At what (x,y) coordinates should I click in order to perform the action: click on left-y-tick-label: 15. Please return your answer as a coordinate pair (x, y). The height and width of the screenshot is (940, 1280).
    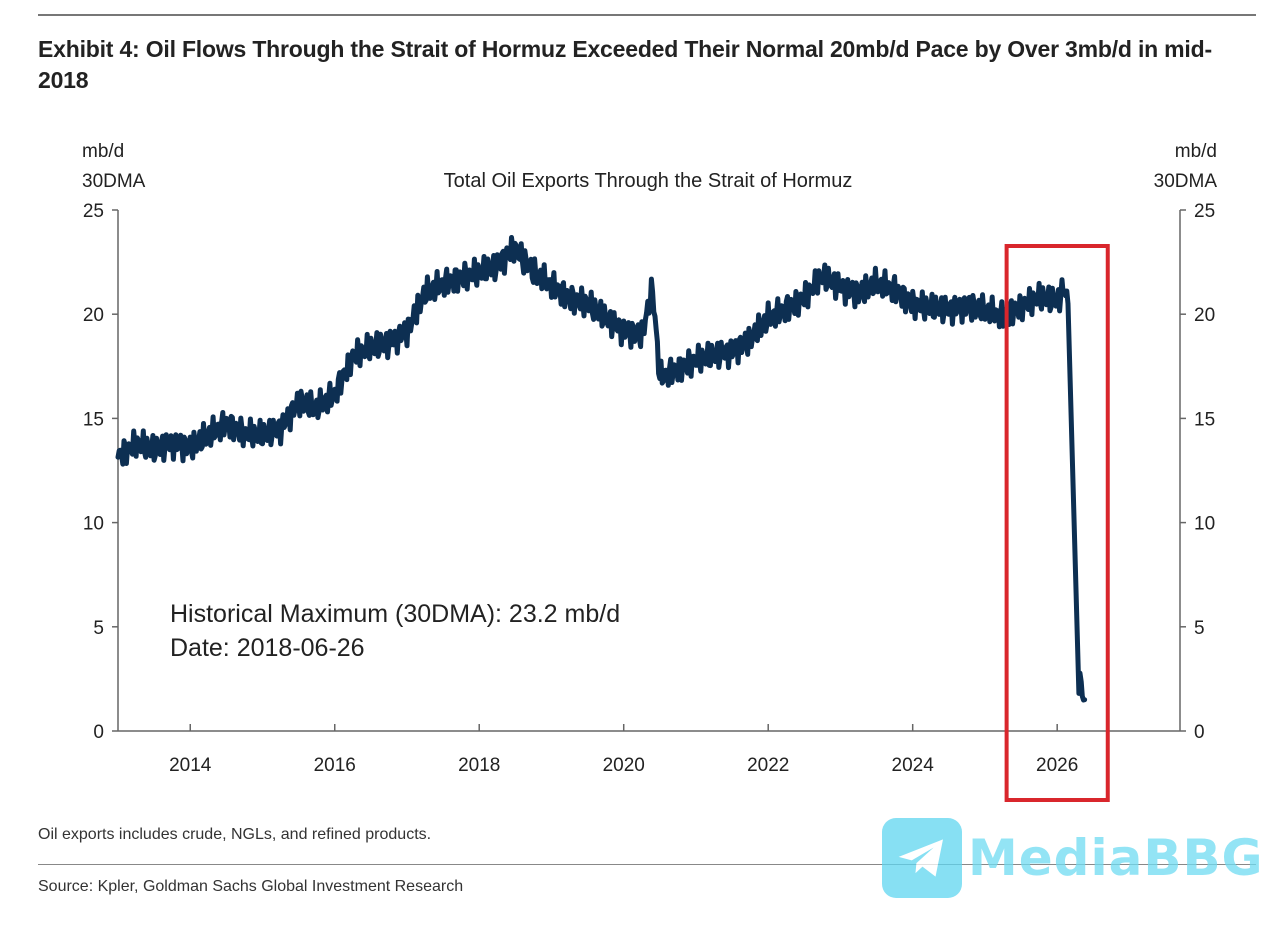
    Looking at the image, I should click on (93, 419).